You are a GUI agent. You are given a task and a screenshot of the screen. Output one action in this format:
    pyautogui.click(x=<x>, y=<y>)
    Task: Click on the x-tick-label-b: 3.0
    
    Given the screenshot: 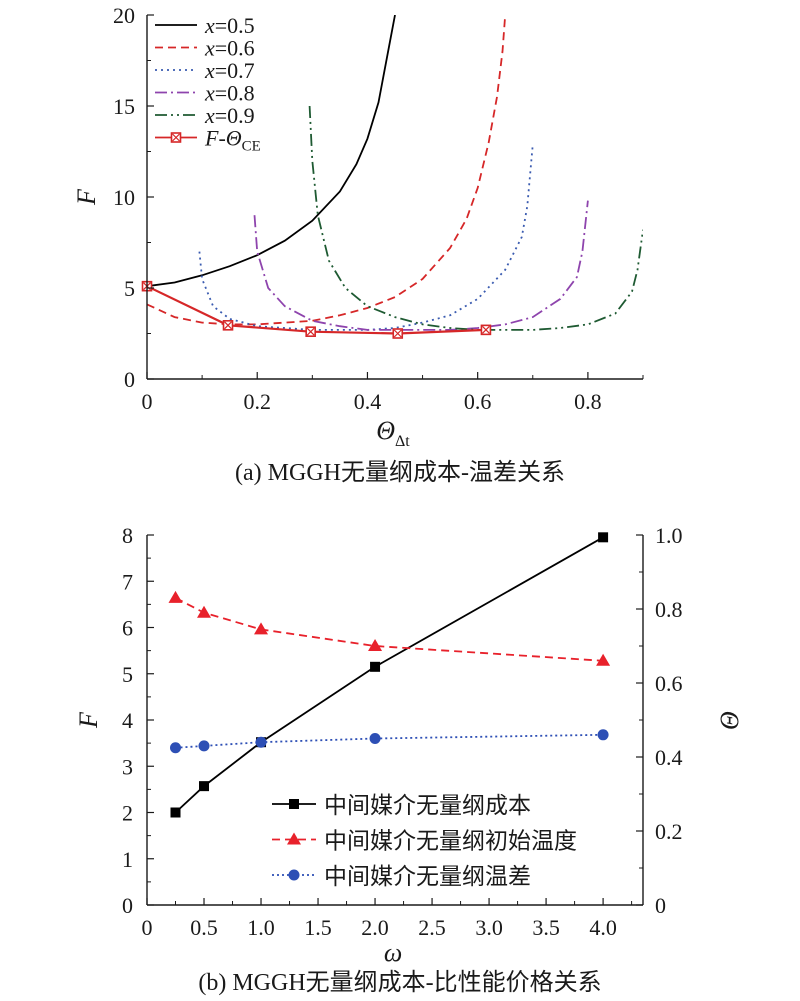 What is the action you would take?
    pyautogui.click(x=489, y=927)
    